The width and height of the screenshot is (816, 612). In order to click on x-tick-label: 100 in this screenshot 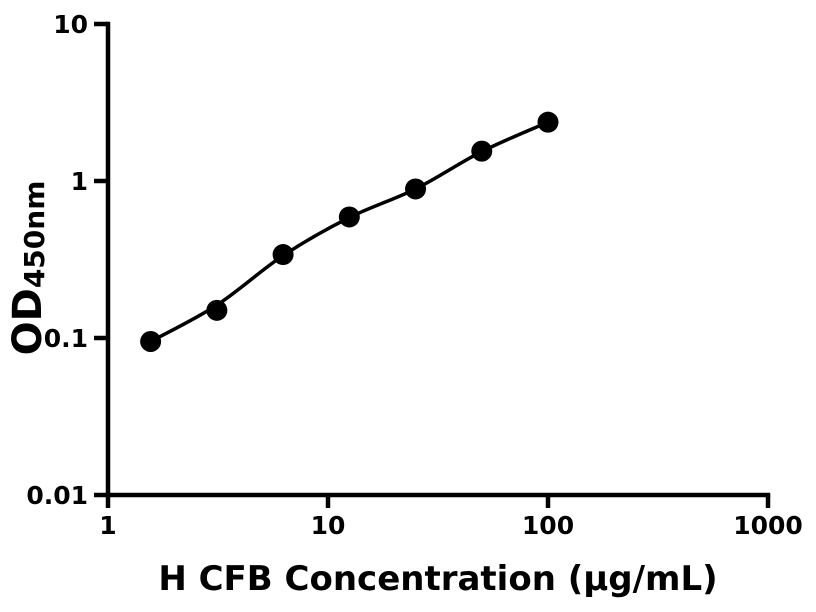, I will do `click(548, 525)`.